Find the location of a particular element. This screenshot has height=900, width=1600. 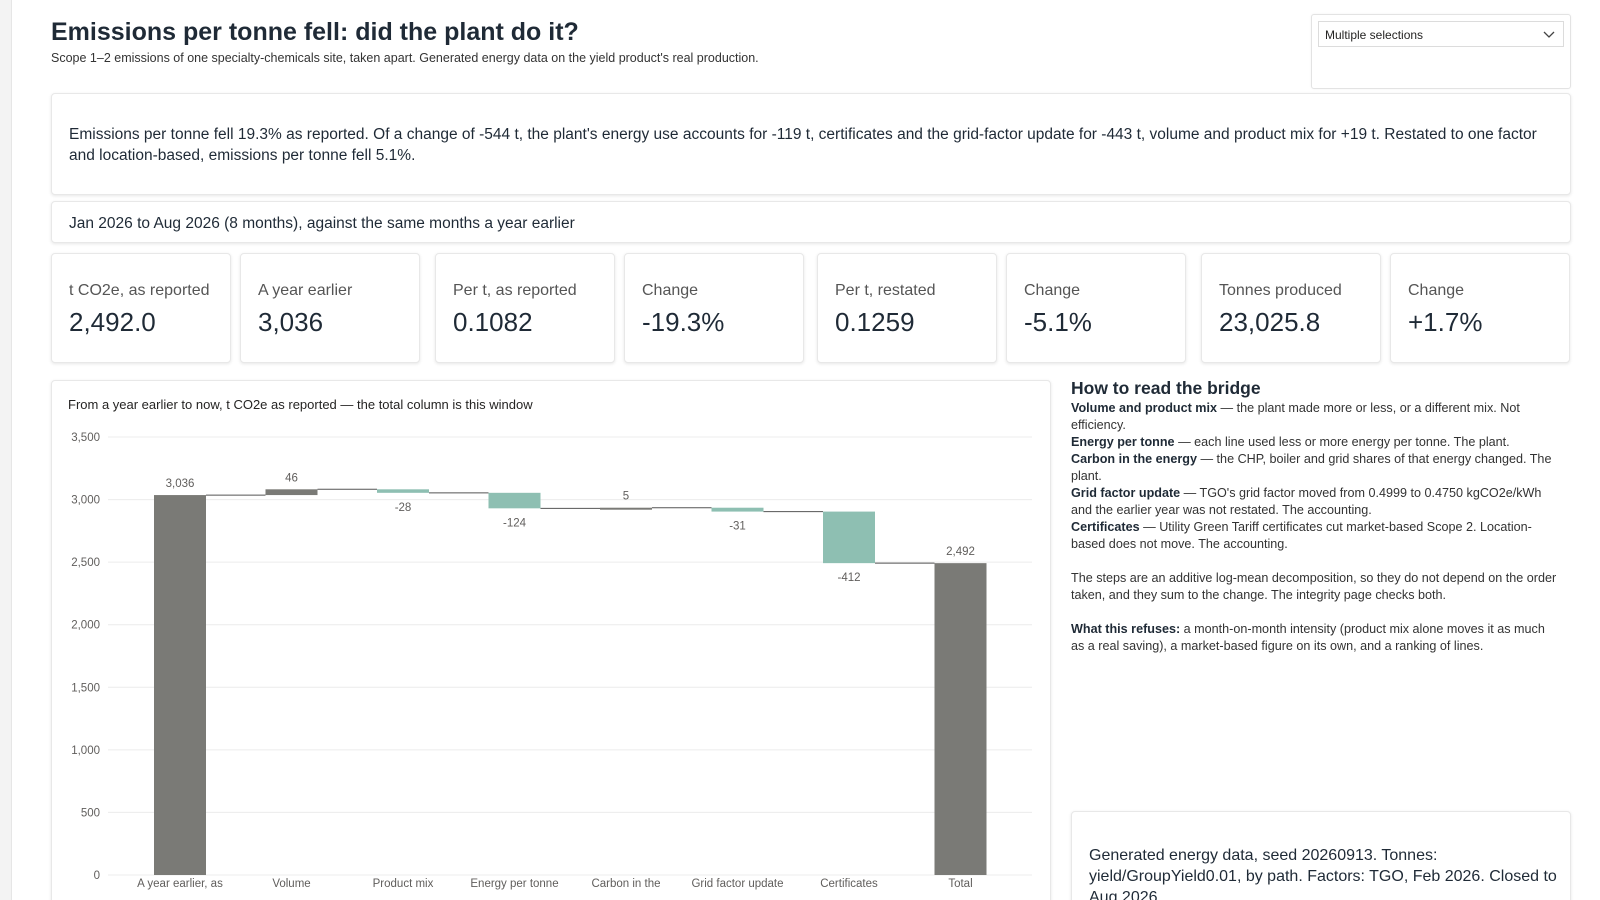

slicer-value: Multiple selections is located at coordinates (1374, 35).